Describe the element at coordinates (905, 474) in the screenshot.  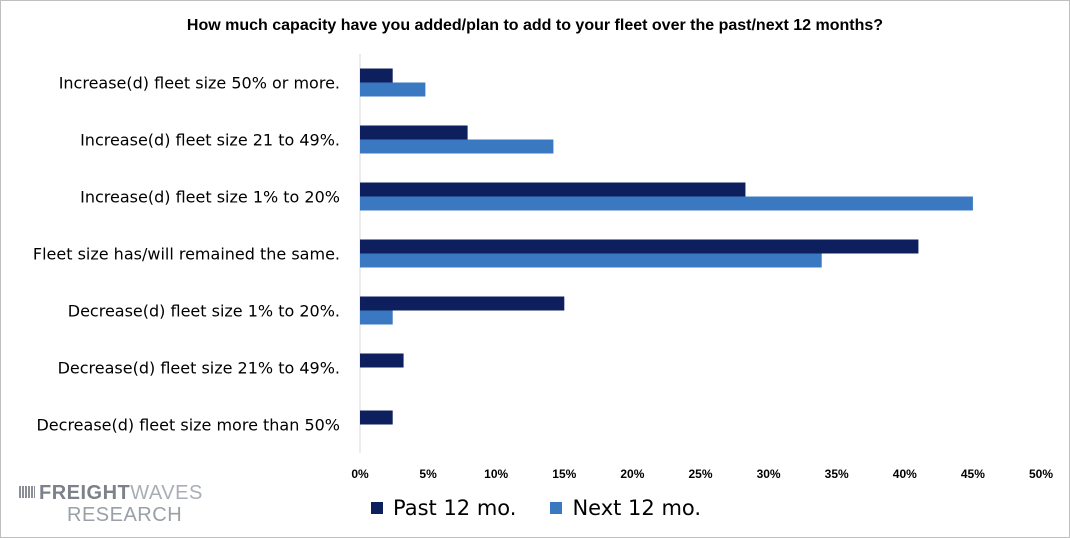
I see `x-tick-label: 40%` at that location.